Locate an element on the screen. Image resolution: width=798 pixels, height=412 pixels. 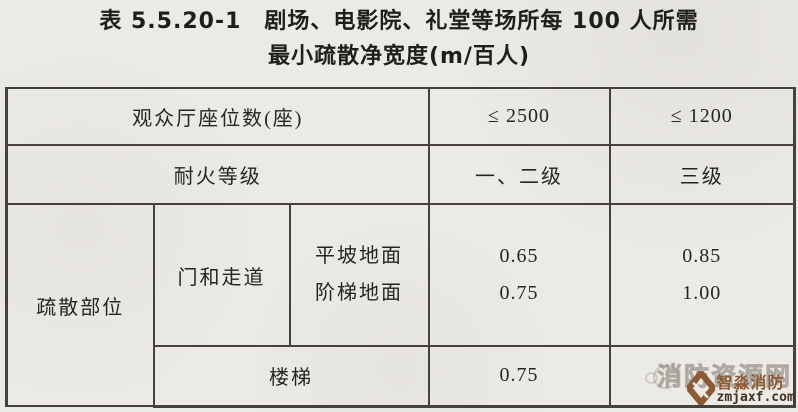
seat-count-class-b-cell: ≤ 1200 is located at coordinates (702, 116).